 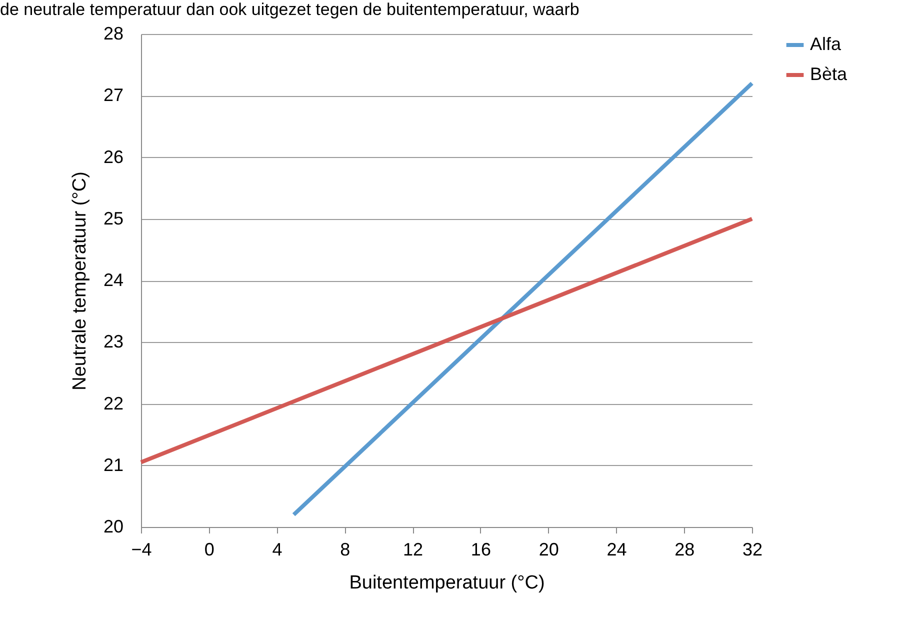 What do you see at coordinates (209, 550) in the screenshot?
I see `x-tick-label: 0` at bounding box center [209, 550].